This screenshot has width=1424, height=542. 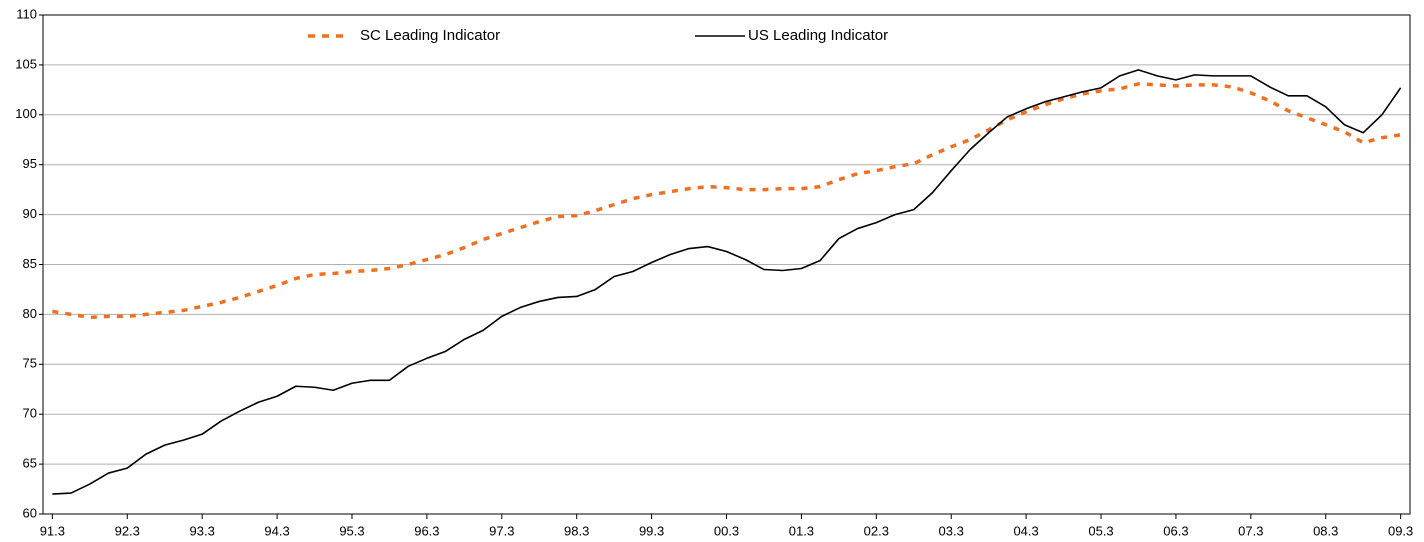 I want to click on x-tick-label: 07.3, so click(x=1250, y=530).